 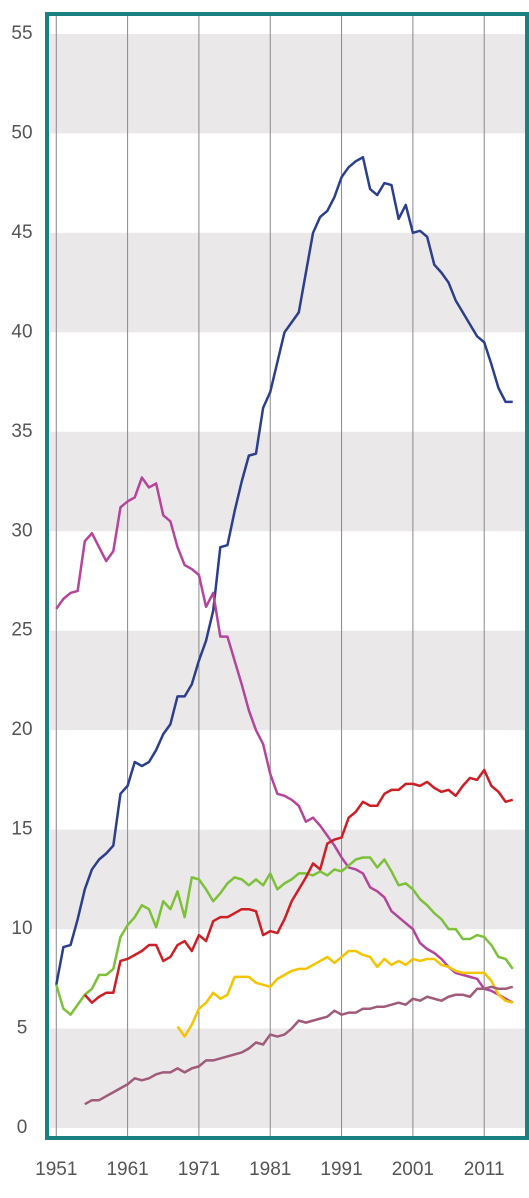 What do you see at coordinates (21, 630) in the screenshot?
I see `y-tick-label: 25` at bounding box center [21, 630].